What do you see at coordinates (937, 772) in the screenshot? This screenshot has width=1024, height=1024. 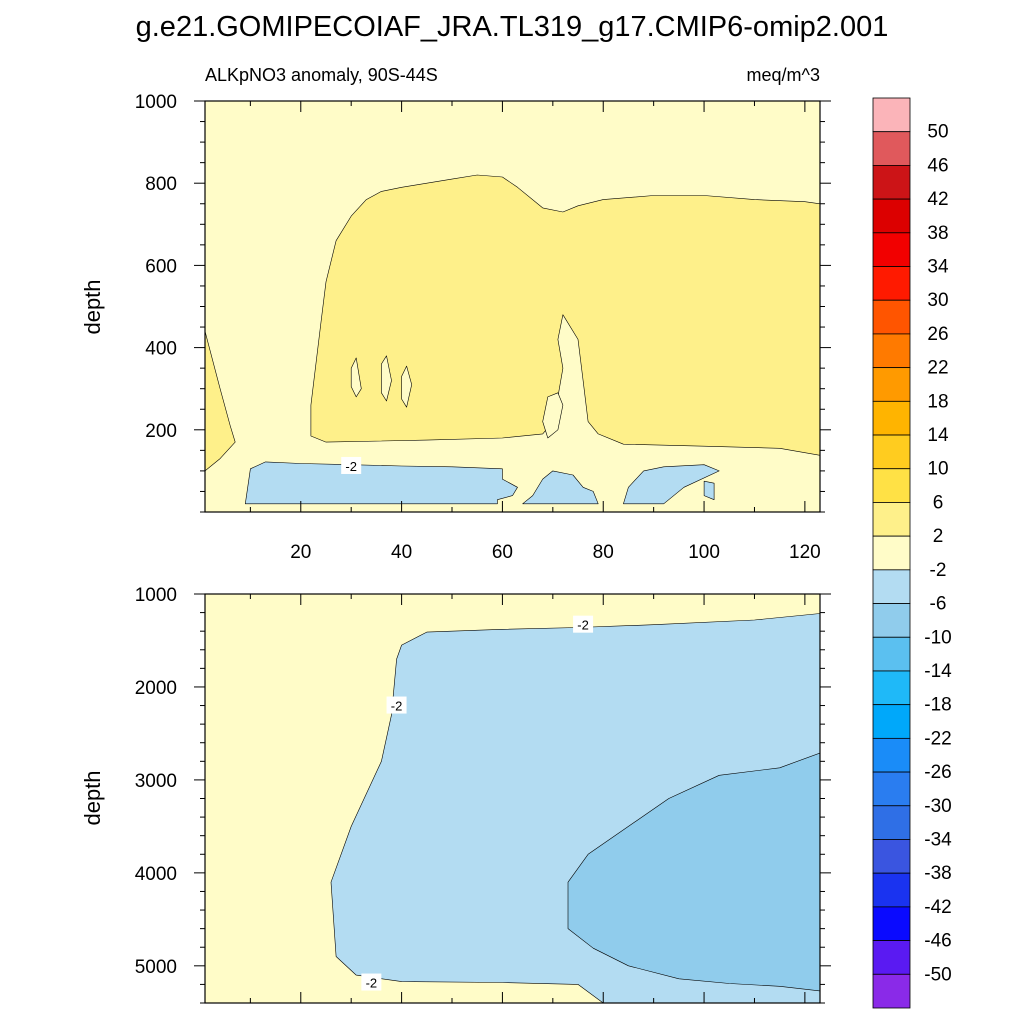 I see `colorbar-label: -26` at bounding box center [937, 772].